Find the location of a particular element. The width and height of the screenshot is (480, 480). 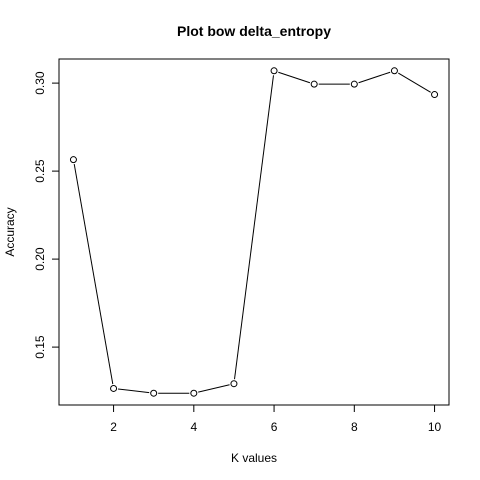

y-tick-label: 0.15 is located at coordinates (40, 347).